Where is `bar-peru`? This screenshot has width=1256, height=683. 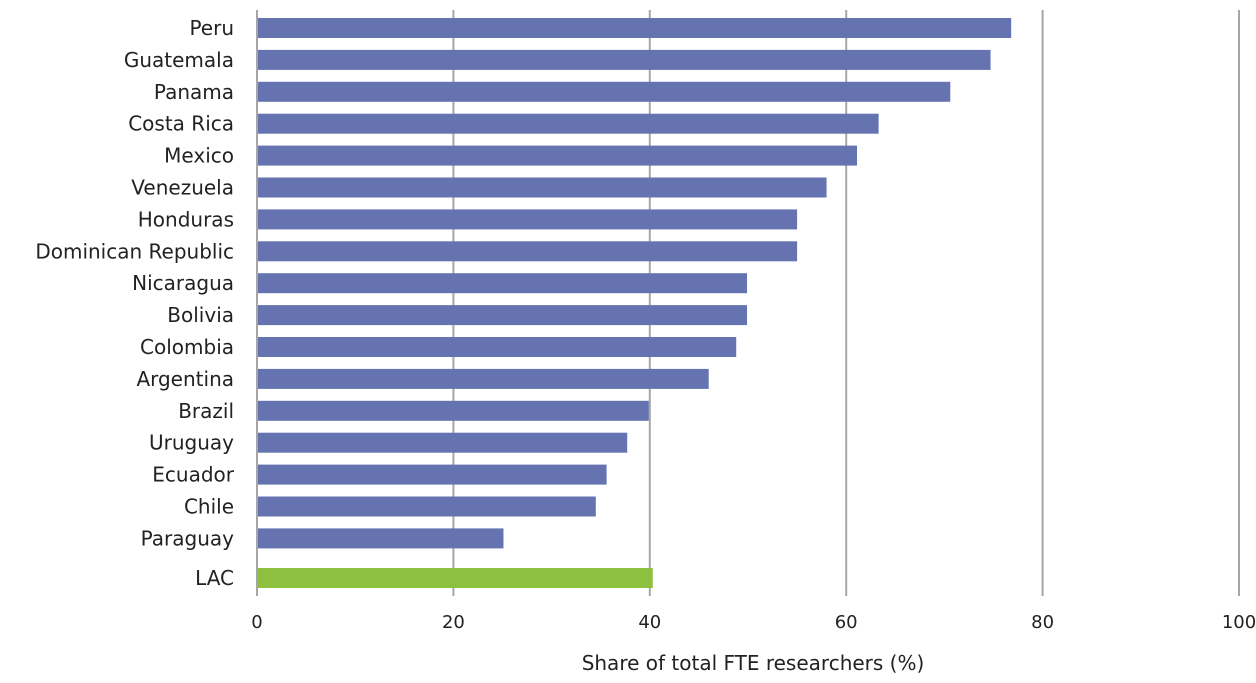
bar-peru is located at coordinates (635, 28).